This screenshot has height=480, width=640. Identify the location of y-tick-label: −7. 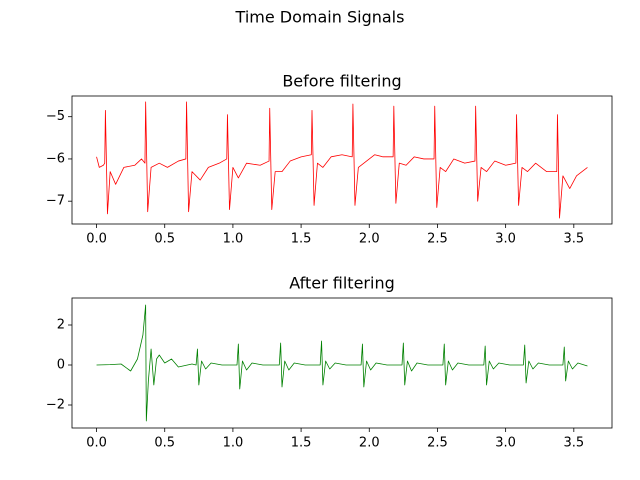
(55, 201).